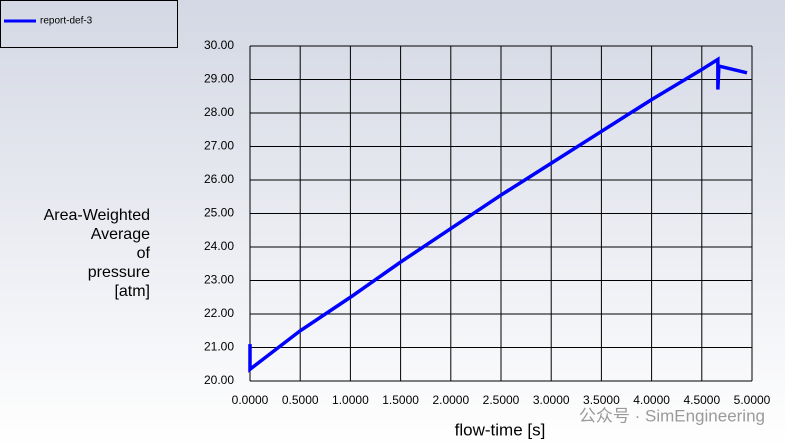  Describe the element at coordinates (219, 146) in the screenshot. I see `y-tick-label: 27.00` at that location.